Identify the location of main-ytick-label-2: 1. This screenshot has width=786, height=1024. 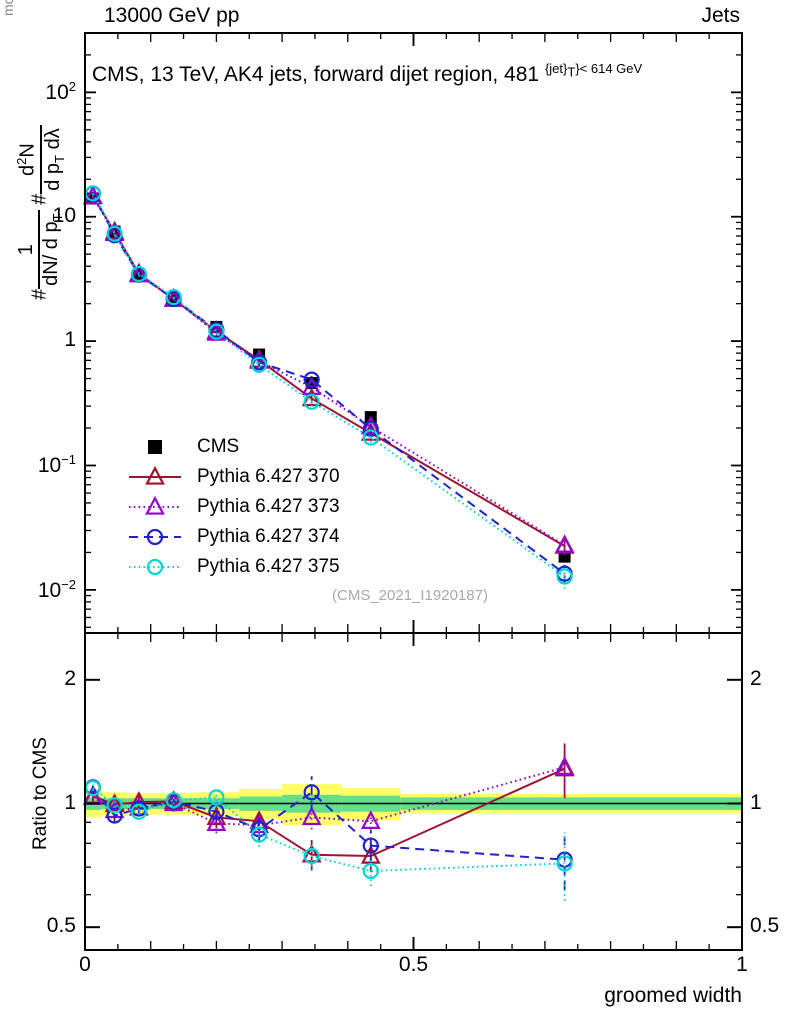
(70, 340).